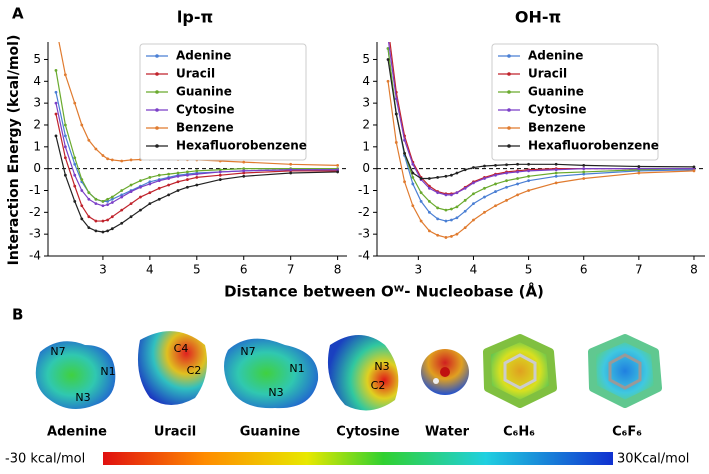 Image resolution: width=709 pixels, height=474 pixels. Describe the element at coordinates (14, 150) in the screenshot. I see `y-axis-label: Interaction Energy (kcal/mol)` at that location.